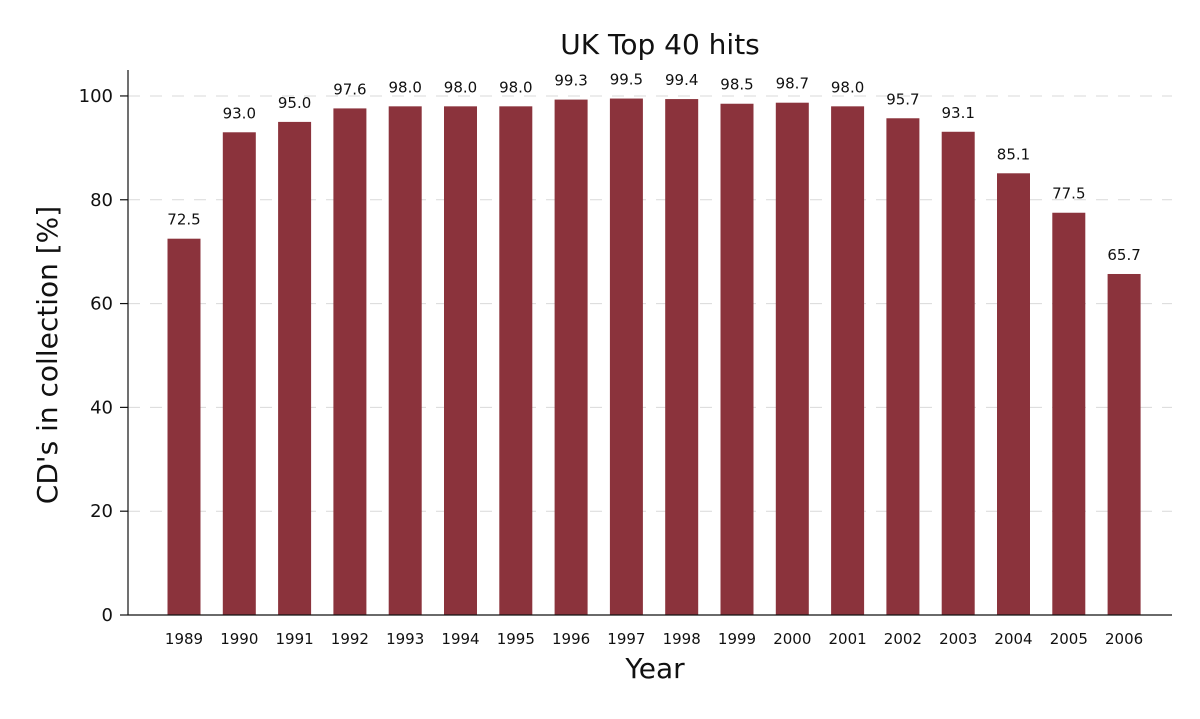  I want to click on value-label-1996: 99.3, so click(570, 81).